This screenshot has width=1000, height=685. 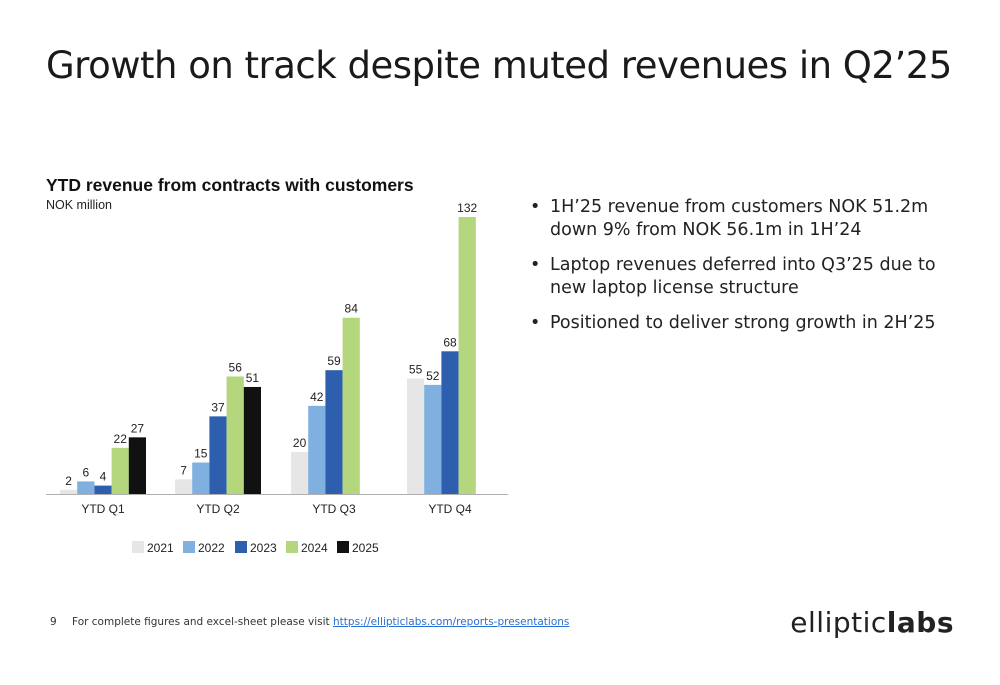 What do you see at coordinates (292, 547) in the screenshot?
I see `legend-swatch-2024` at bounding box center [292, 547].